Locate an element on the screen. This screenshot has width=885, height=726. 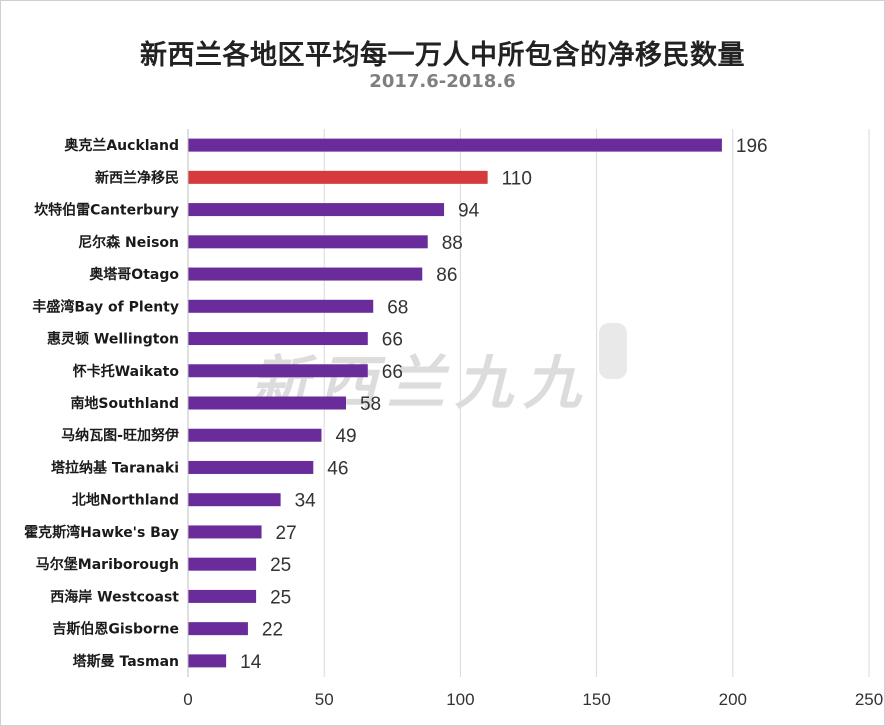
x-tick-label-2: 100 is located at coordinates (460, 699).